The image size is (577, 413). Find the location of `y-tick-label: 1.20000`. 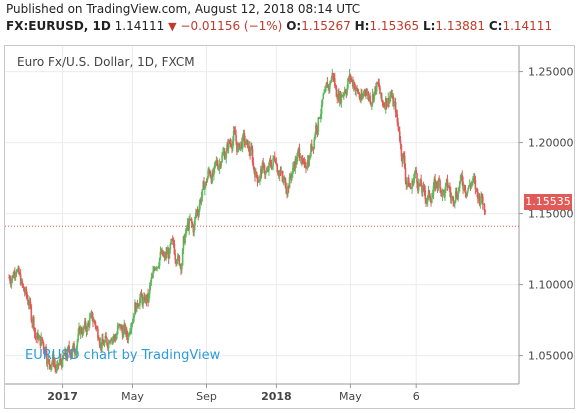

y-tick-label: 1.20000 is located at coordinates (551, 143).